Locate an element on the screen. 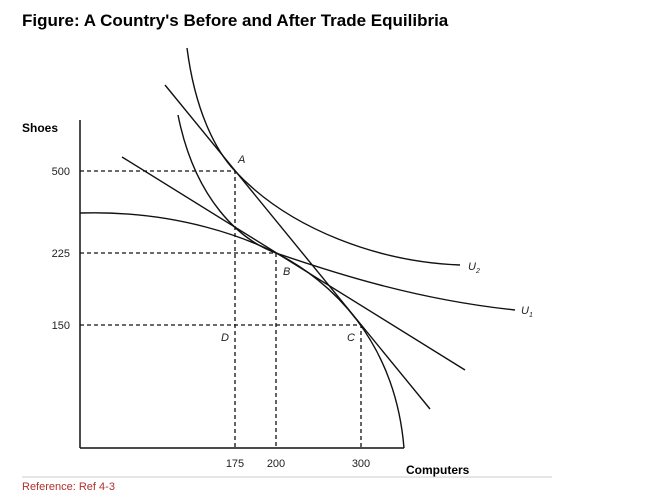 The width and height of the screenshot is (650, 497). y-tick-label: 225 is located at coordinates (61, 254).